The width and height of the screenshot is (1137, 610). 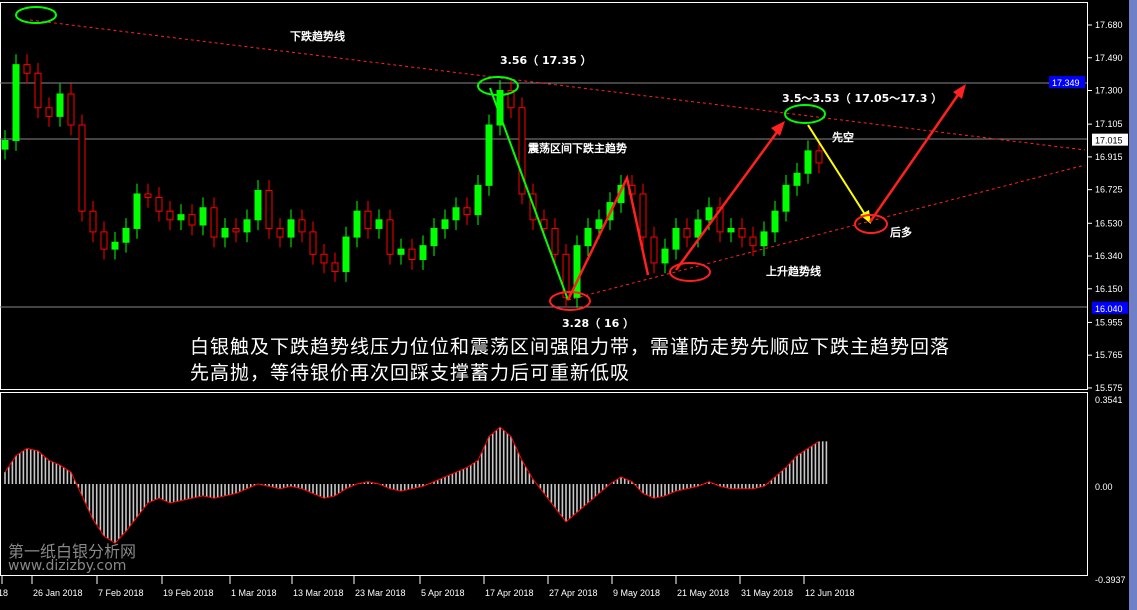 I want to click on current-price-marker, so click(x=1110, y=139).